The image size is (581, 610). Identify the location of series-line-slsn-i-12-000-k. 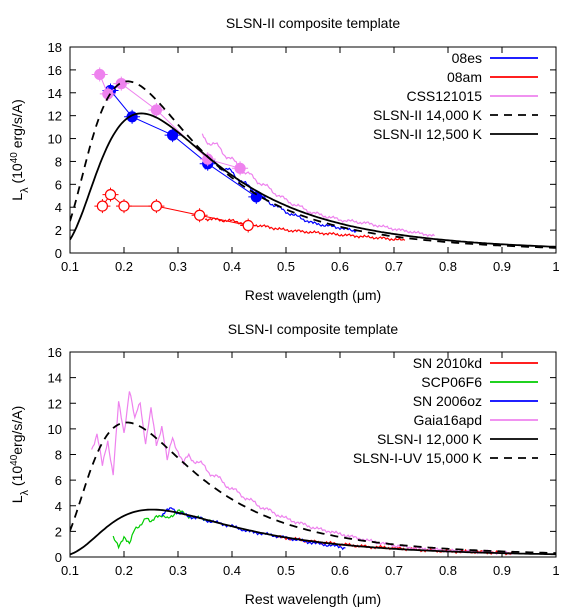
(313, 532).